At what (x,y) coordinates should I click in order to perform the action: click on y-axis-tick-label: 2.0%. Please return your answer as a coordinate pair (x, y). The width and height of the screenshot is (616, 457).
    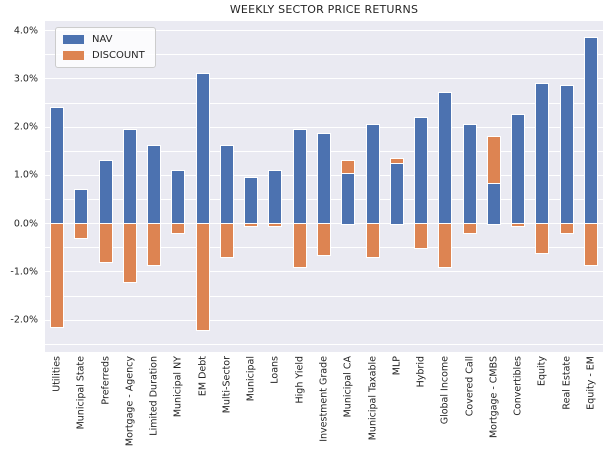
    Looking at the image, I should click on (25, 127).